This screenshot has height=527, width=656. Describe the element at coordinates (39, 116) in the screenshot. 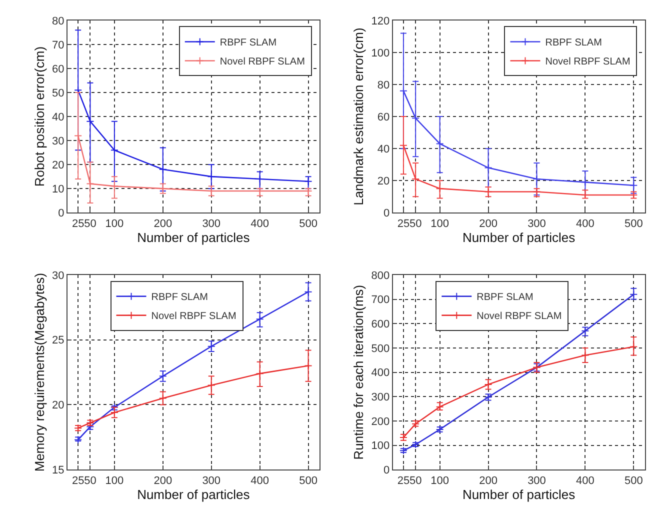

I see `y-axis-title: Robot position error(cm)` at that location.